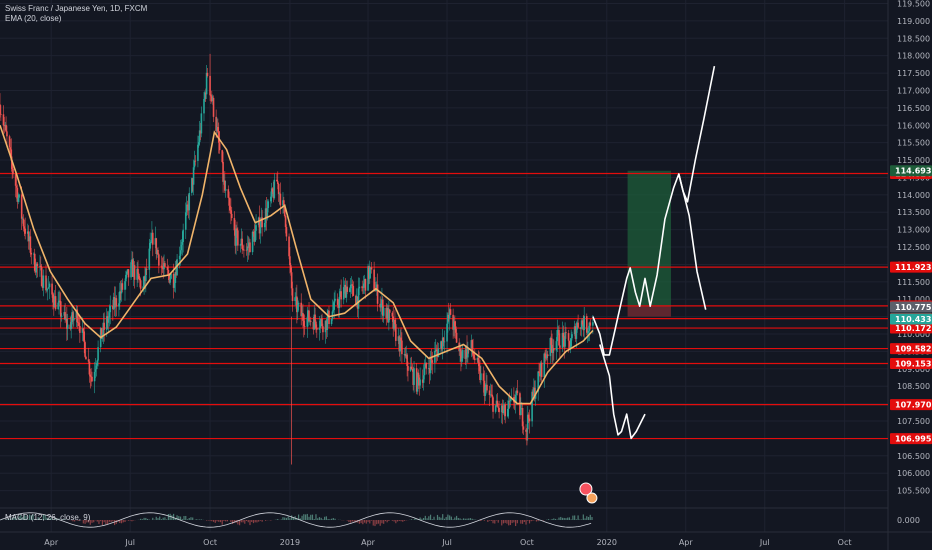 The image size is (932, 550). What do you see at coordinates (913, 56) in the screenshot?
I see `price-tick-label: 118.000` at bounding box center [913, 56].